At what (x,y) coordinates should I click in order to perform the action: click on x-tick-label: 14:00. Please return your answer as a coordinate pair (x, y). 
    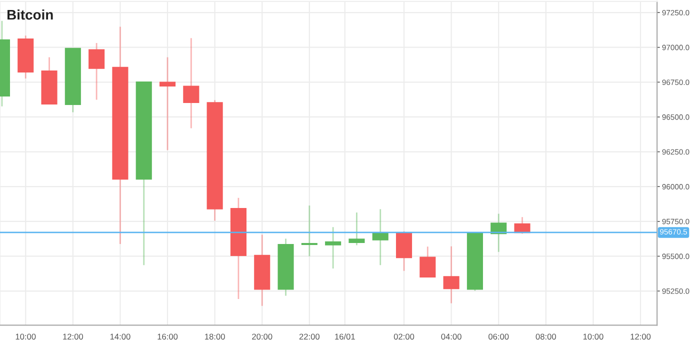
    Looking at the image, I should click on (120, 337).